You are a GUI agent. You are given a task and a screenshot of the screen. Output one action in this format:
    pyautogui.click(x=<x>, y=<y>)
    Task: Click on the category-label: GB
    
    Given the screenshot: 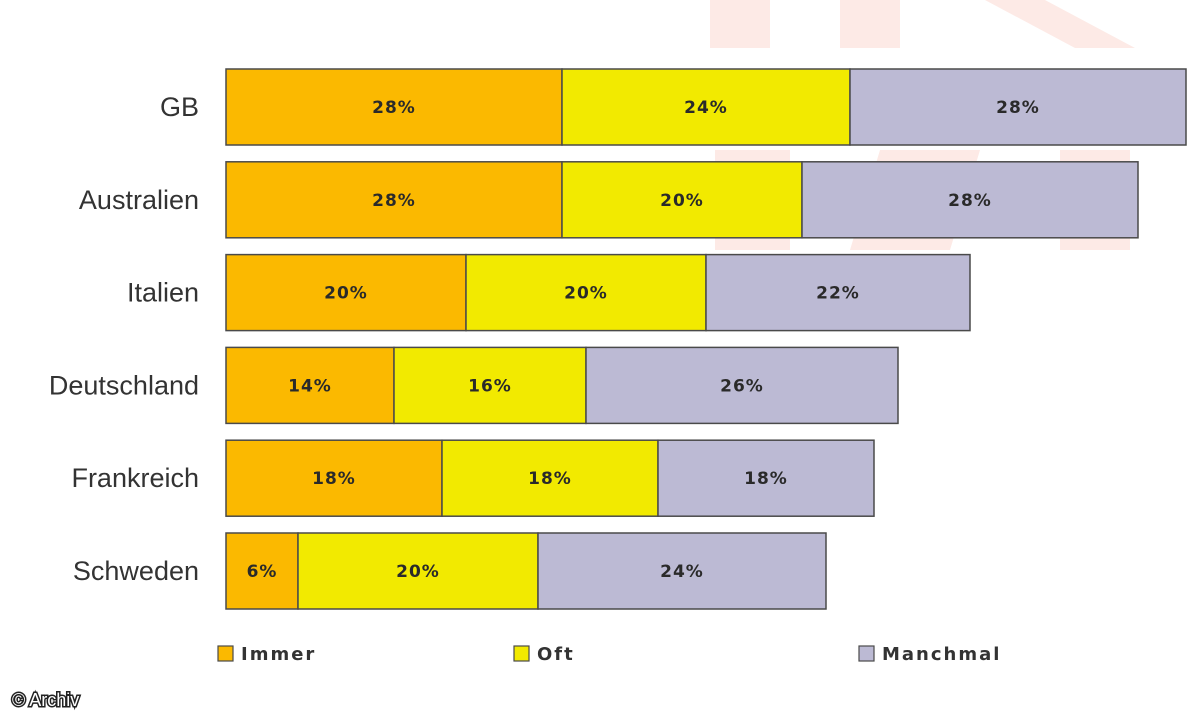 What is the action you would take?
    pyautogui.click(x=179, y=107)
    